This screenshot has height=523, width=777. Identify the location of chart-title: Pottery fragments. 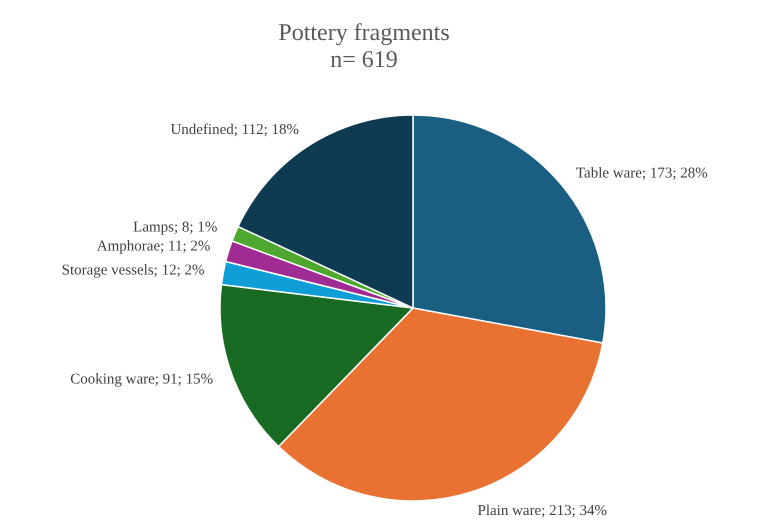
(364, 33).